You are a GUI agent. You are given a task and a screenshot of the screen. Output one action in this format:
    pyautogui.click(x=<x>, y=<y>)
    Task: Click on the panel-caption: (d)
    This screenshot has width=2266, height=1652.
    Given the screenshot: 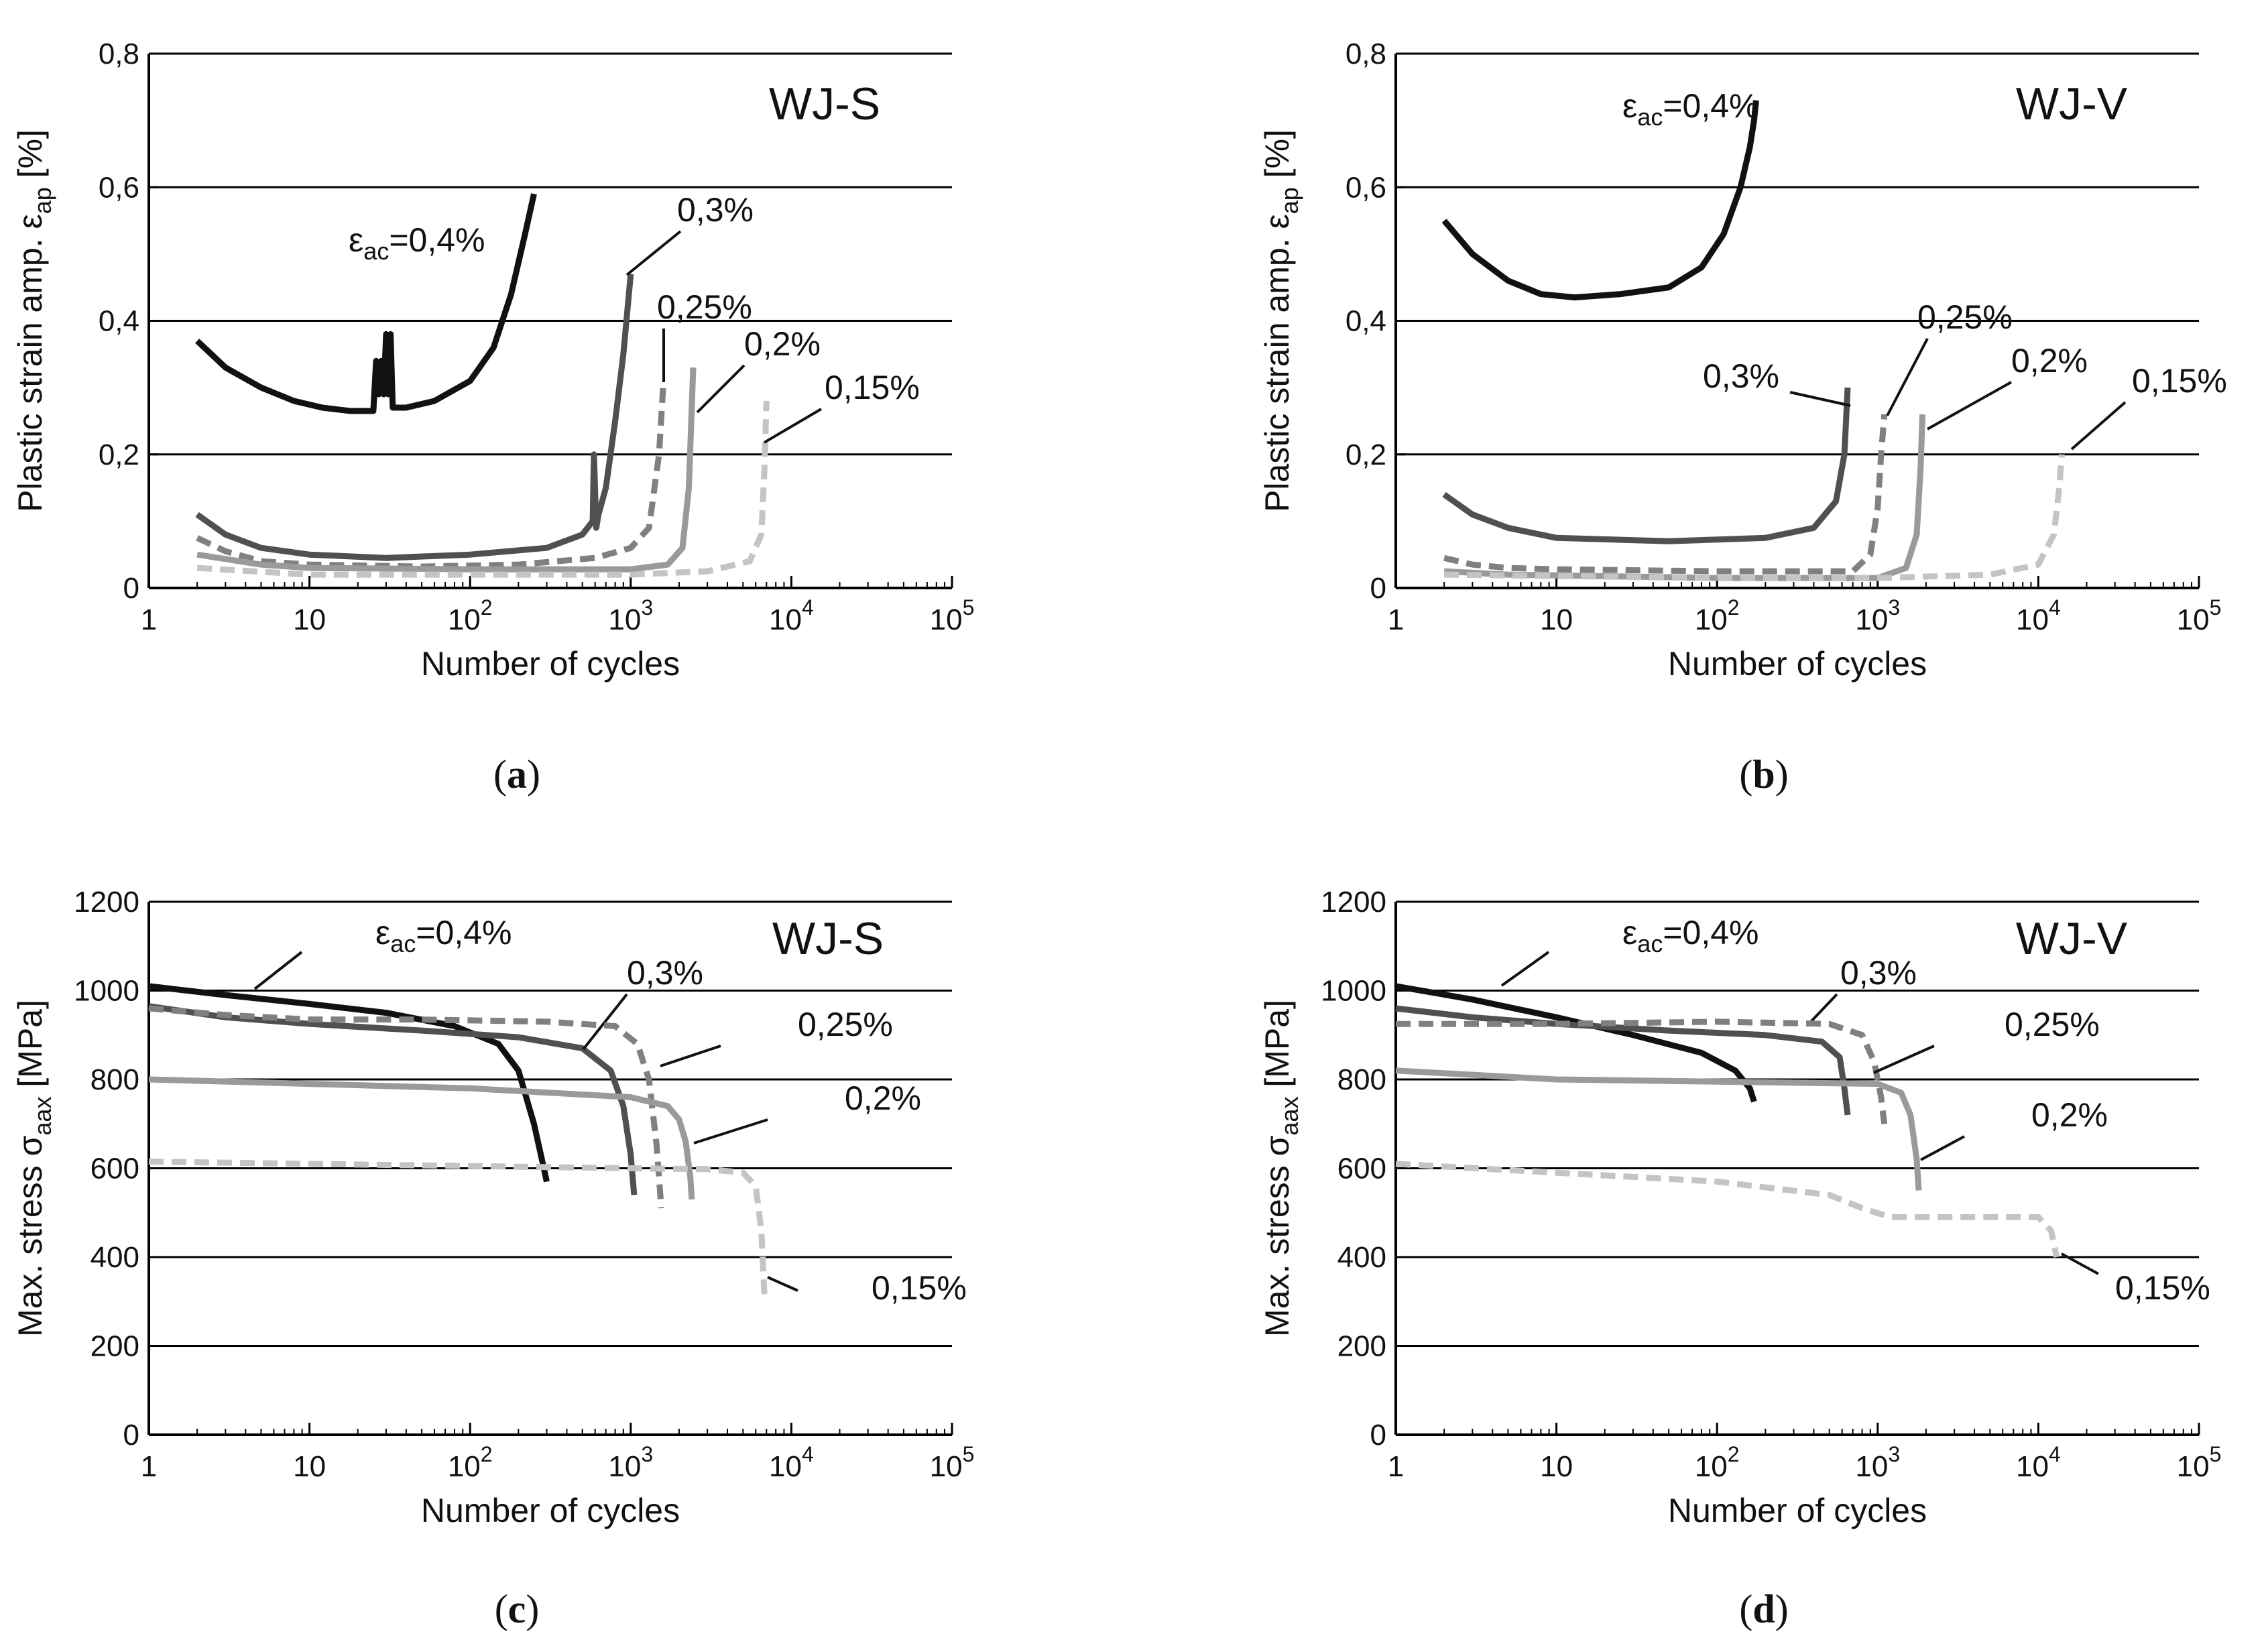 What is the action you would take?
    pyautogui.click(x=1763, y=1609)
    